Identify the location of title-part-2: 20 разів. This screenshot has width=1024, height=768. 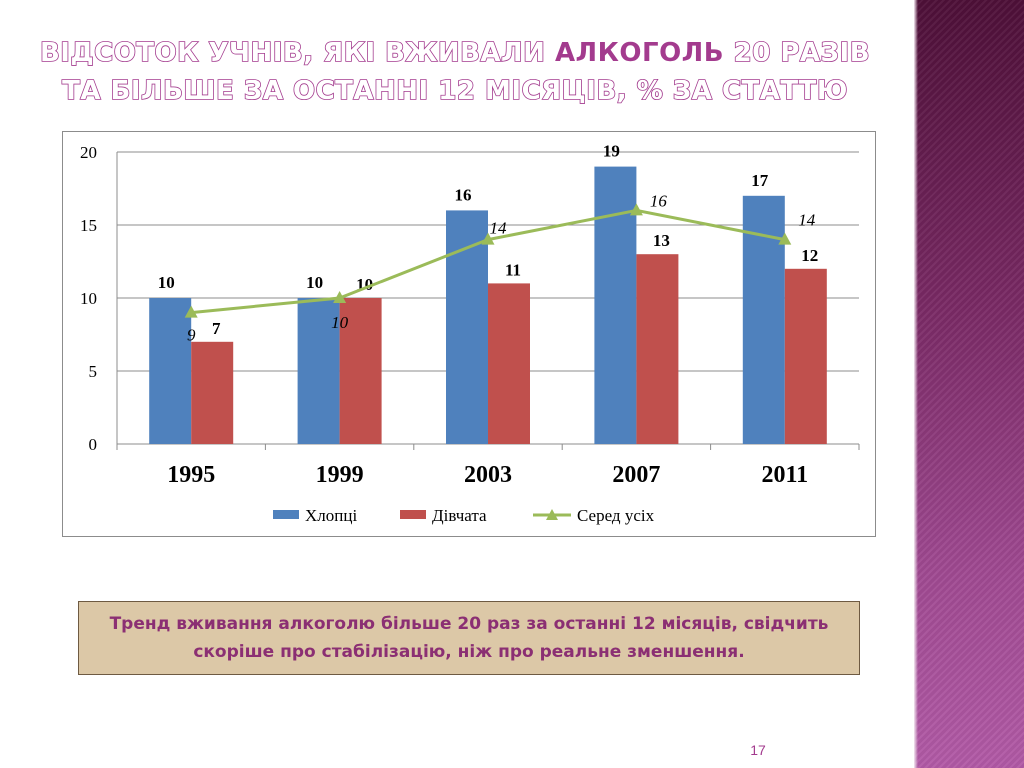
(797, 53).